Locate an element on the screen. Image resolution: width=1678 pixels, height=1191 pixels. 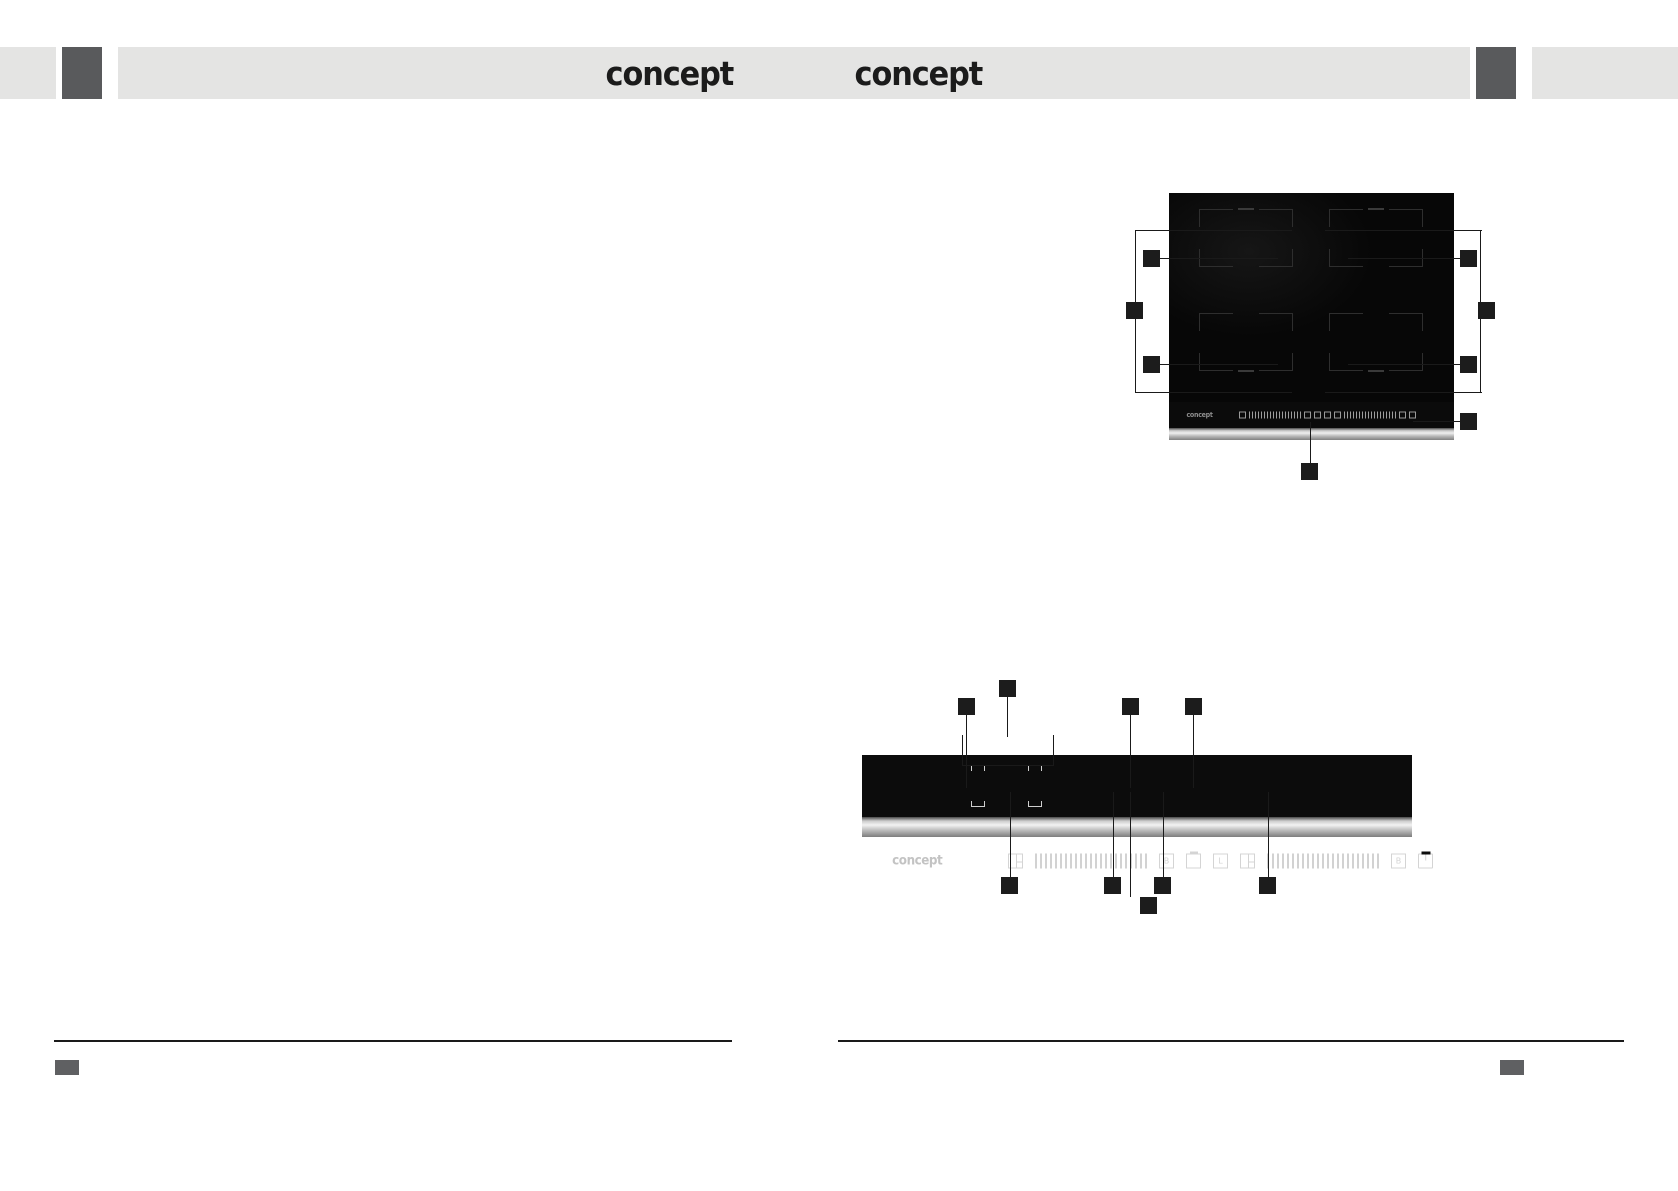
header-brand-group: concept concept is located at coordinates (794, 73).